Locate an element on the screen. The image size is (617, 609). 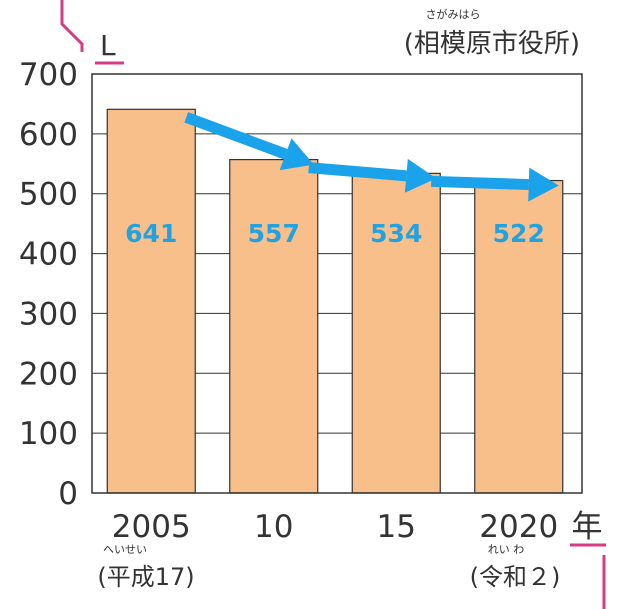
source-label: (相模原市役所) is located at coordinates (492, 44).